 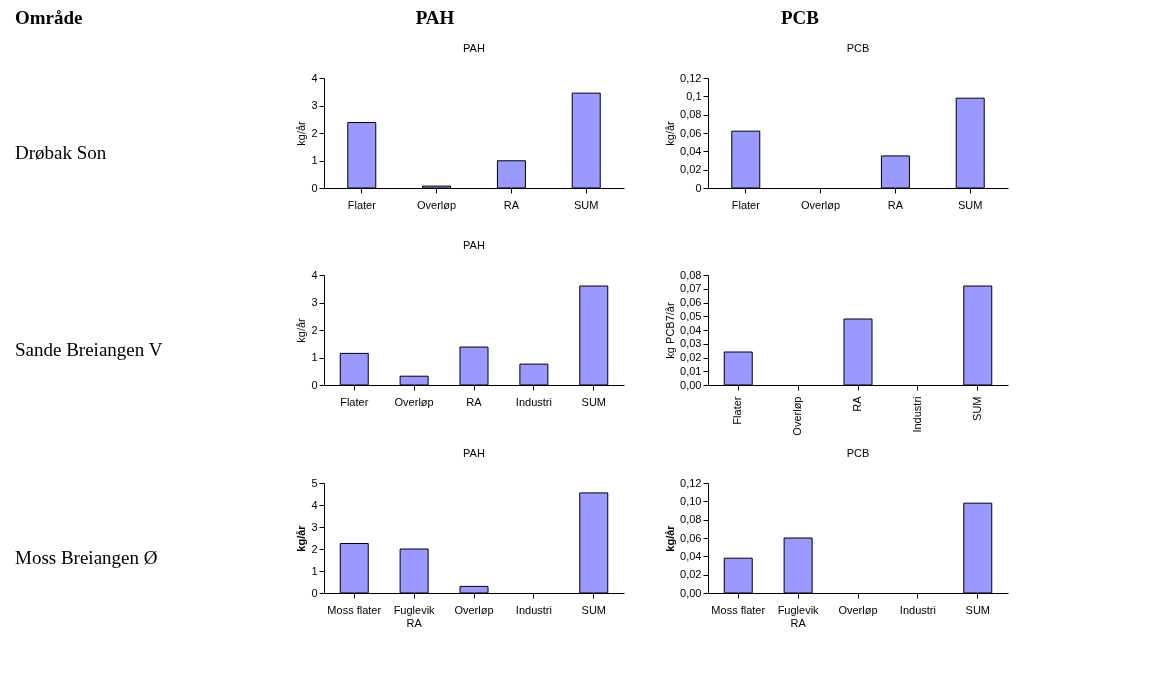 I want to click on y-tick-label: 0,10, so click(x=691, y=500).